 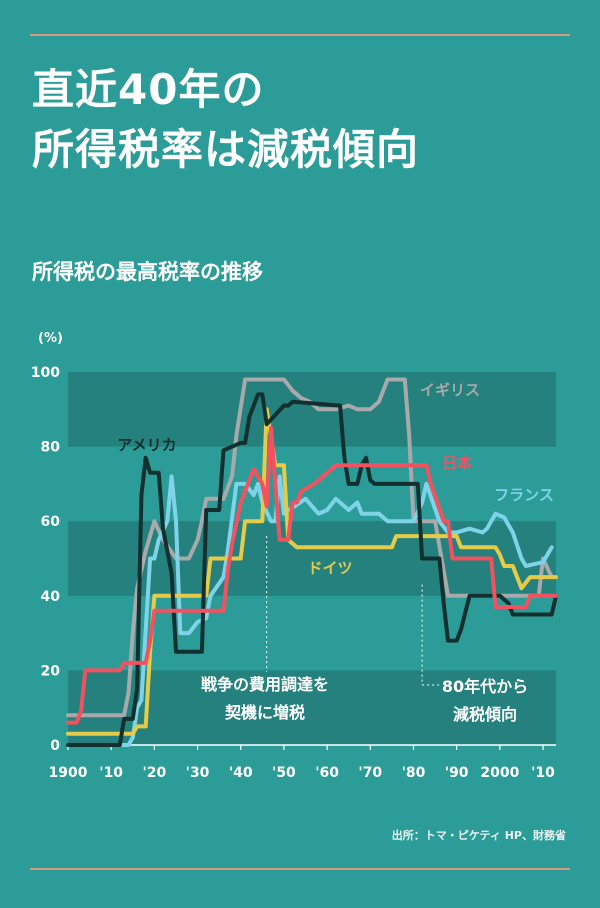 What do you see at coordinates (264, 712) in the screenshot?
I see `annotation-text: 契機に増税` at bounding box center [264, 712].